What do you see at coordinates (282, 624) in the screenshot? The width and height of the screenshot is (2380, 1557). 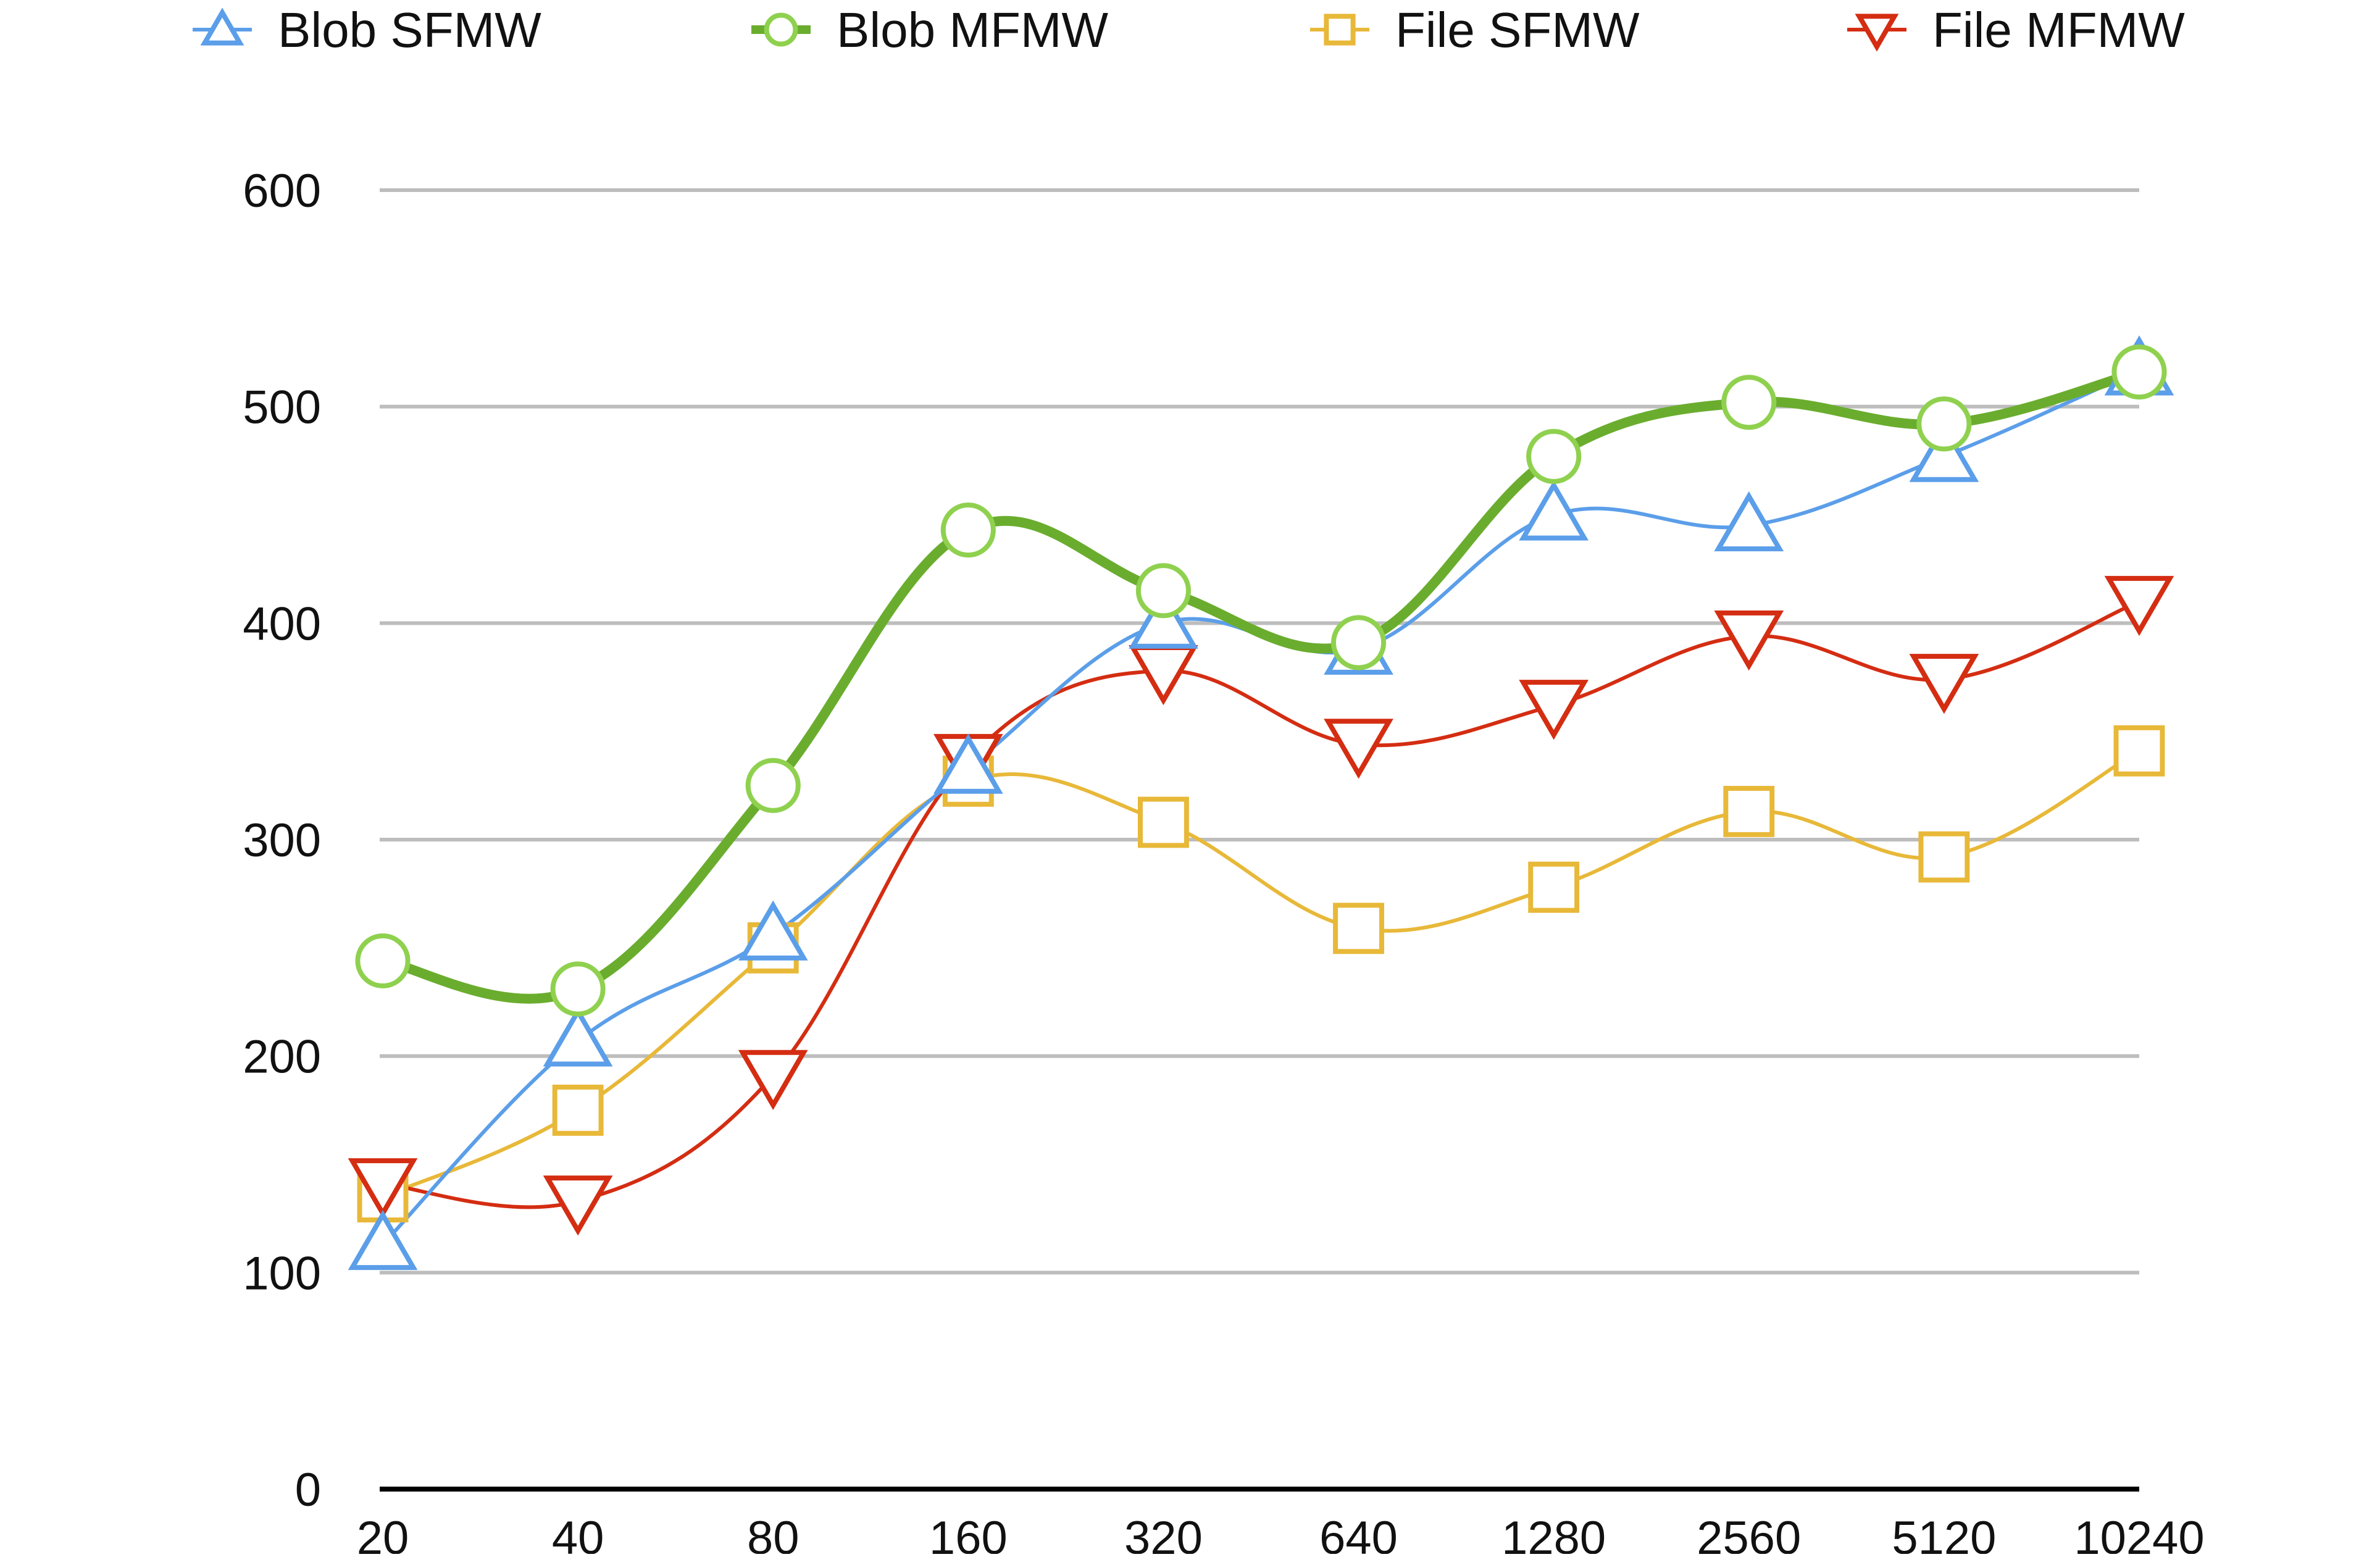 I see `y-tick-label: 400` at bounding box center [282, 624].